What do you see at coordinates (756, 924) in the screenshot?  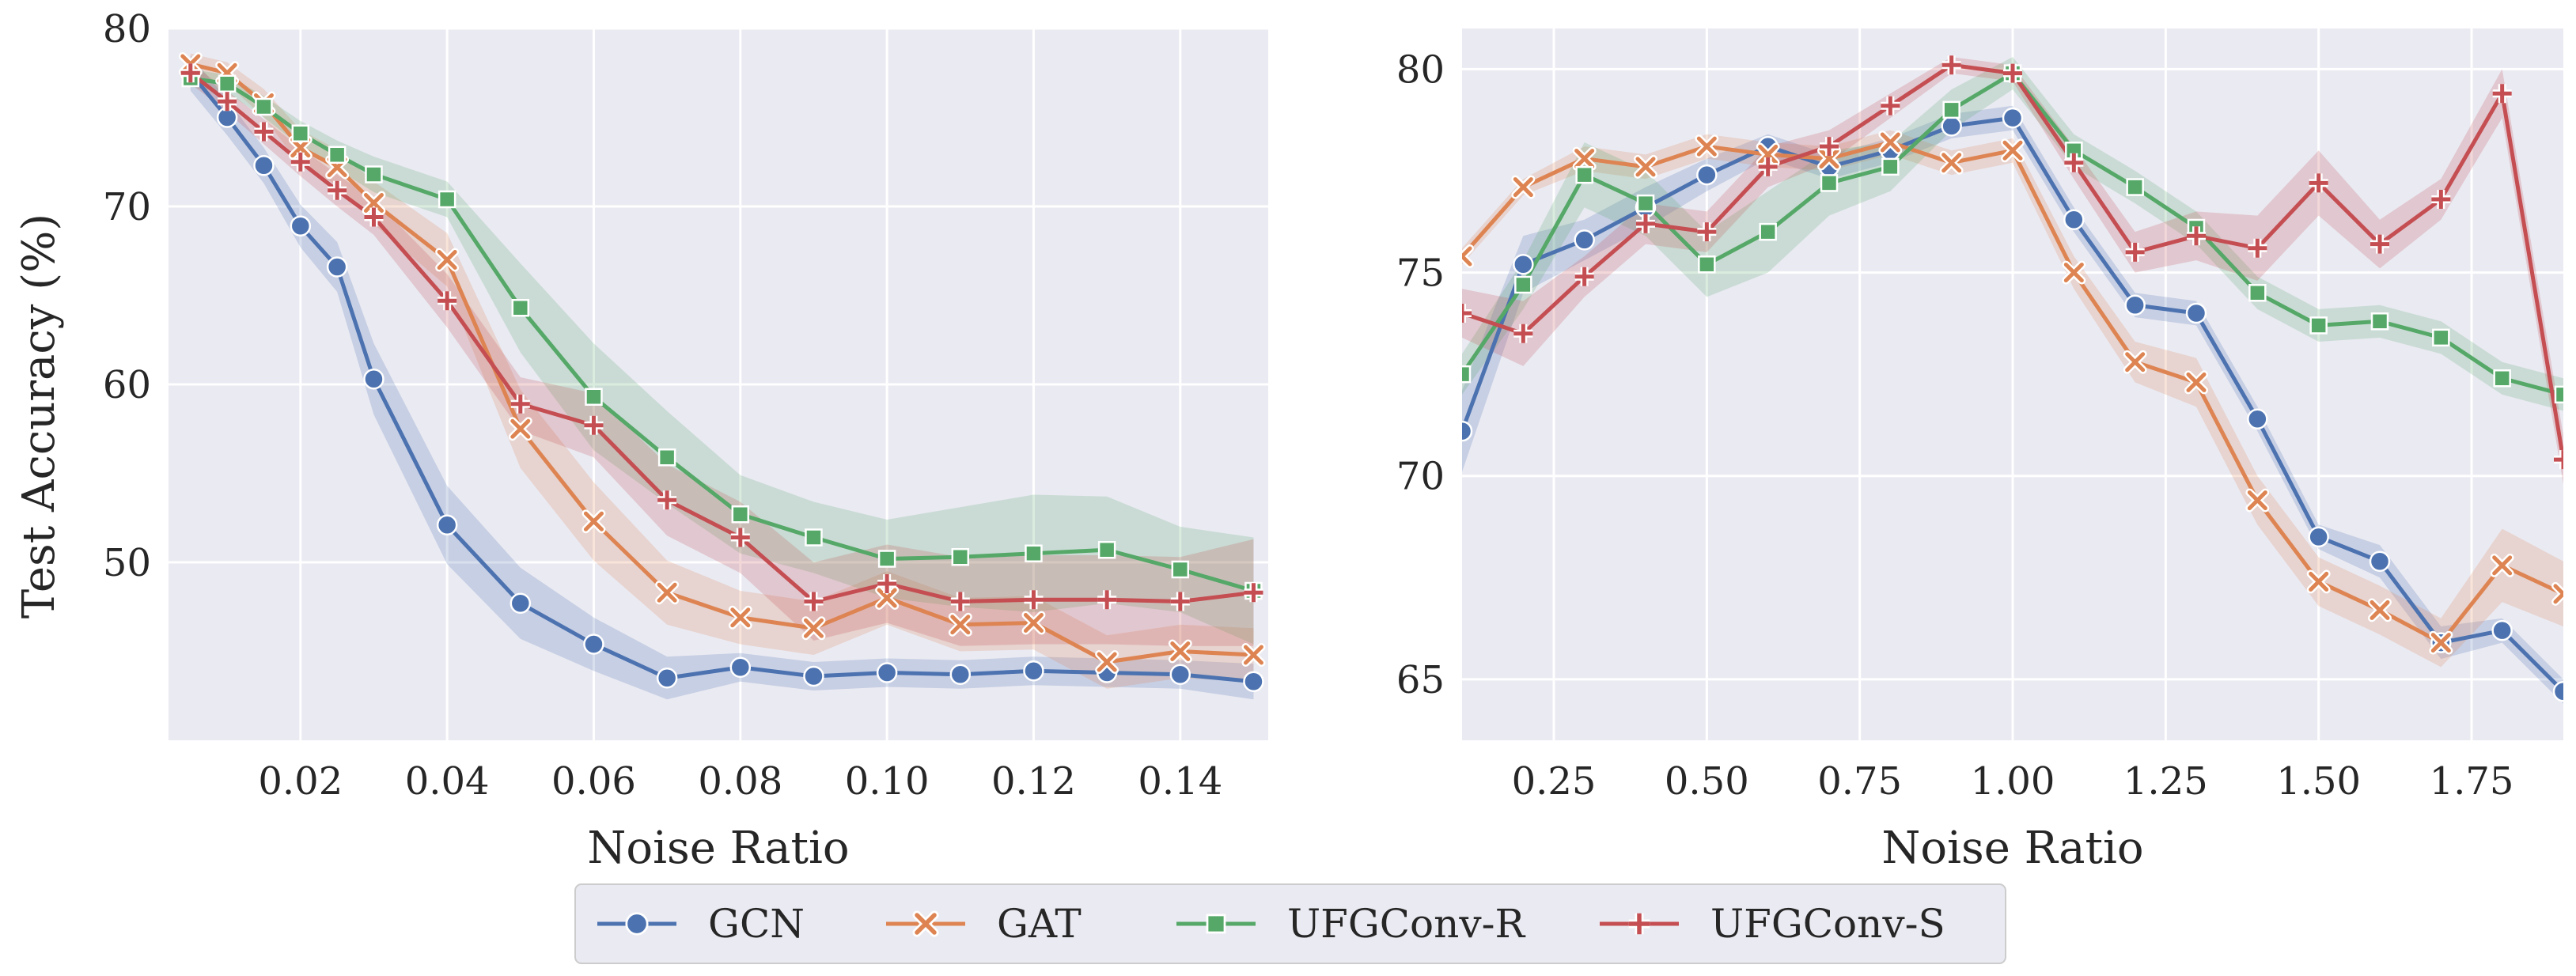 I see `legend-label: GCN` at bounding box center [756, 924].